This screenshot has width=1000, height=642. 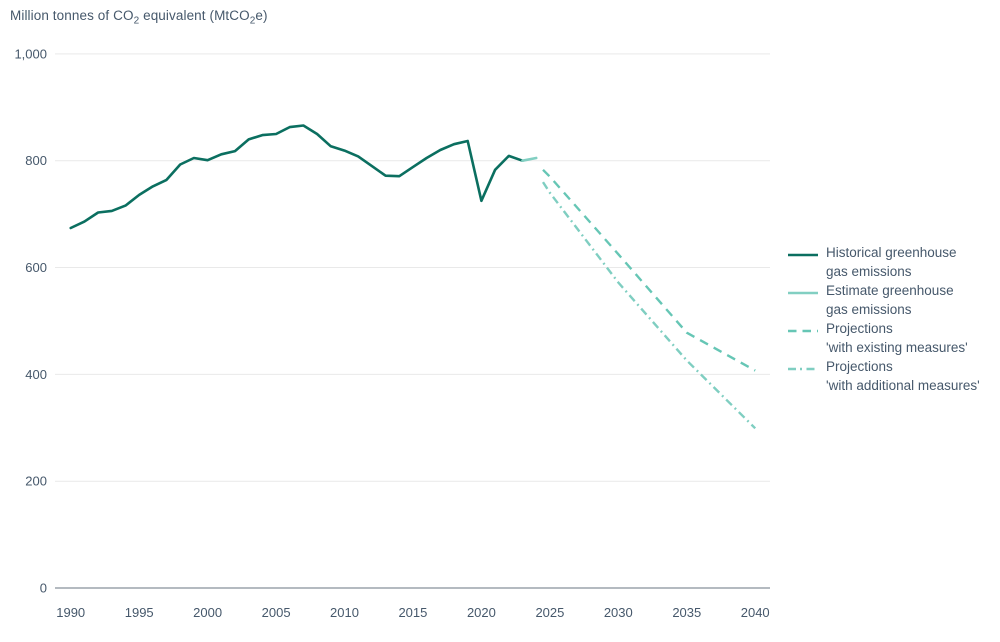 What do you see at coordinates (891, 252) in the screenshot?
I see `legend-label-line: Historical greenhouse` at bounding box center [891, 252].